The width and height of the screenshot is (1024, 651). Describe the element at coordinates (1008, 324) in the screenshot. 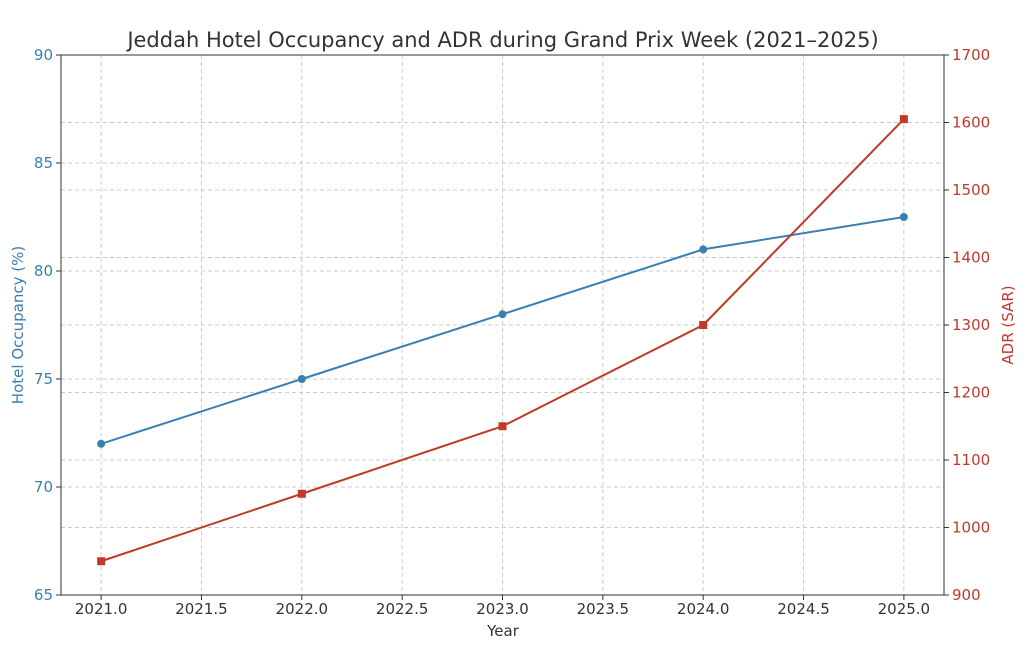

I see `right-y-axis-label: ADR (SAR)` at that location.